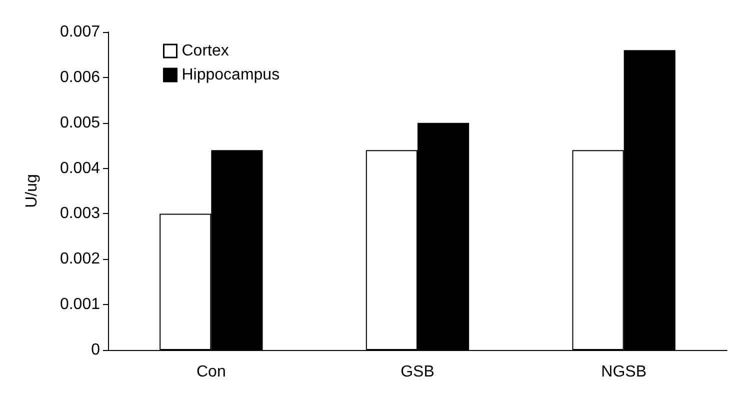 The image size is (737, 401). What do you see at coordinates (32, 191) in the screenshot?
I see `y-axis-title: U/ug` at bounding box center [32, 191].